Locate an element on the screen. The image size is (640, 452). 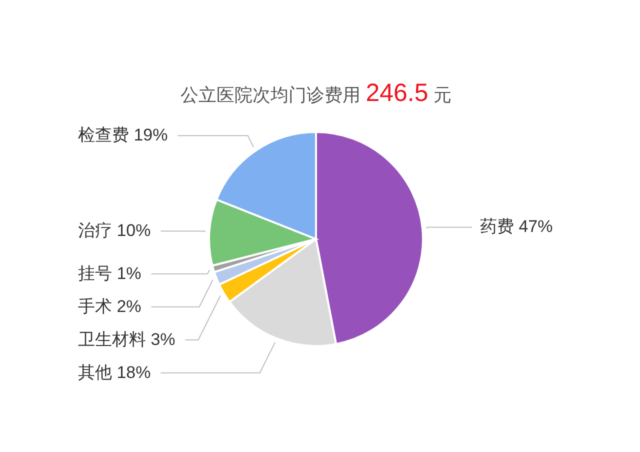
slice-label: 其他 18% is located at coordinates (114, 372).